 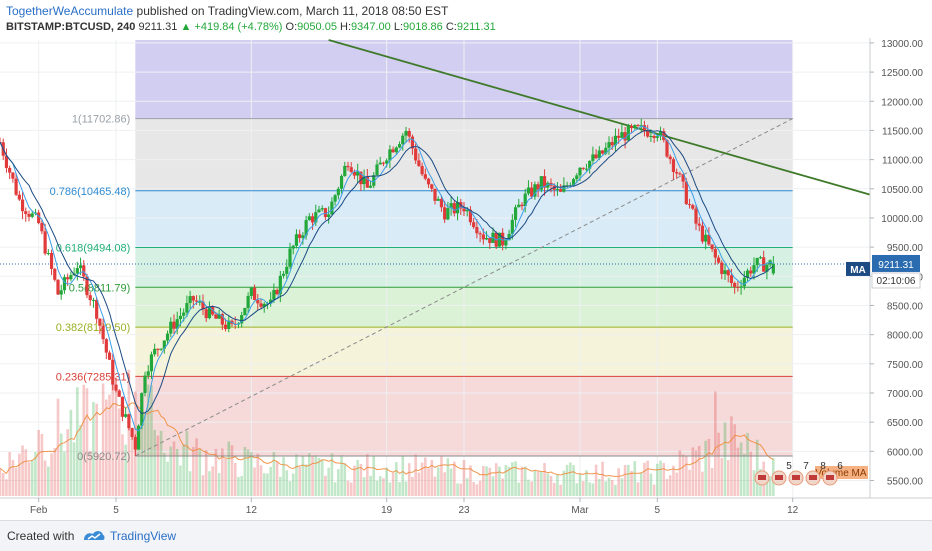 What do you see at coordinates (70, 11) in the screenshot?
I see `author-link: TogetherWeAccumulate` at bounding box center [70, 11].